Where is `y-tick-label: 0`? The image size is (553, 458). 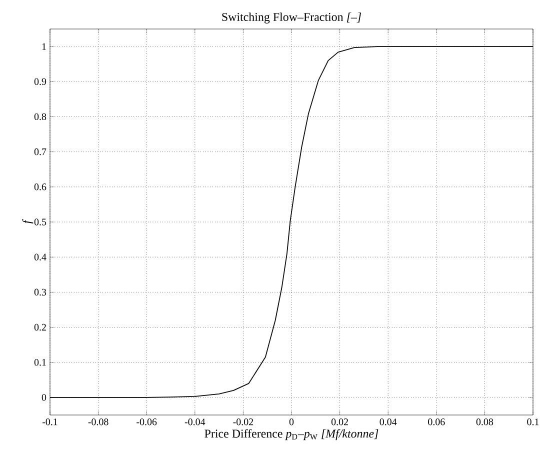 y-tick-label: 0 is located at coordinates (44, 397).